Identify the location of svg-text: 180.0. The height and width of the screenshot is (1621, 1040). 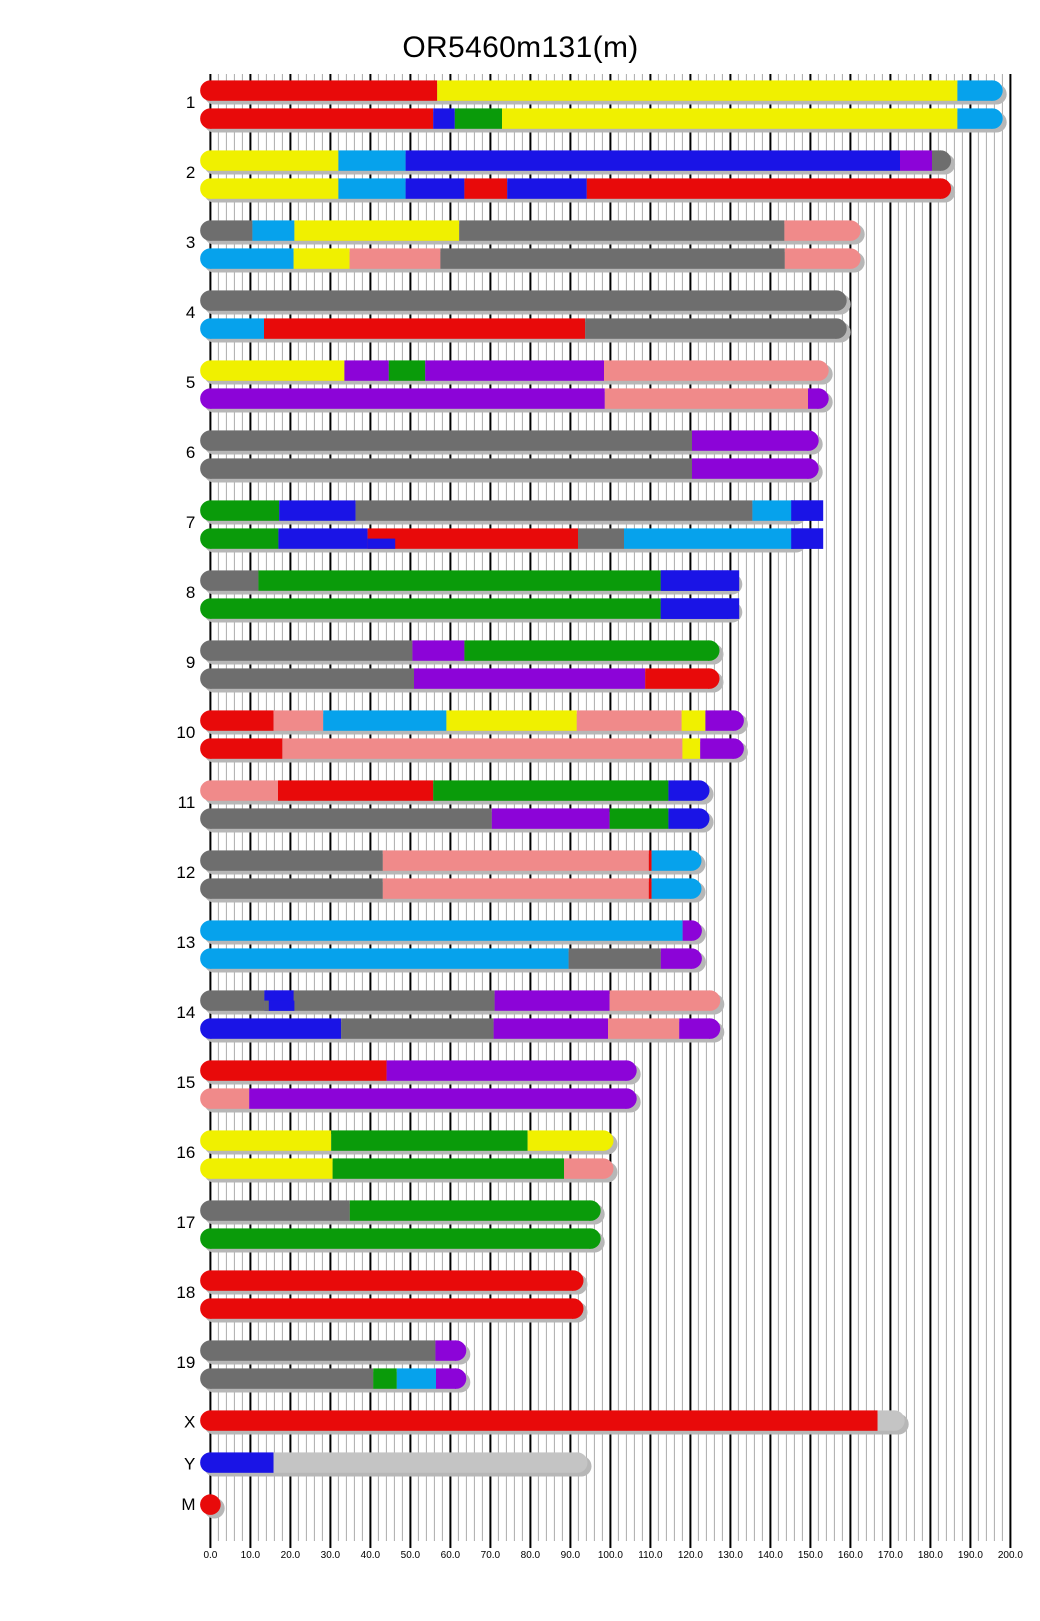
(930, 1555).